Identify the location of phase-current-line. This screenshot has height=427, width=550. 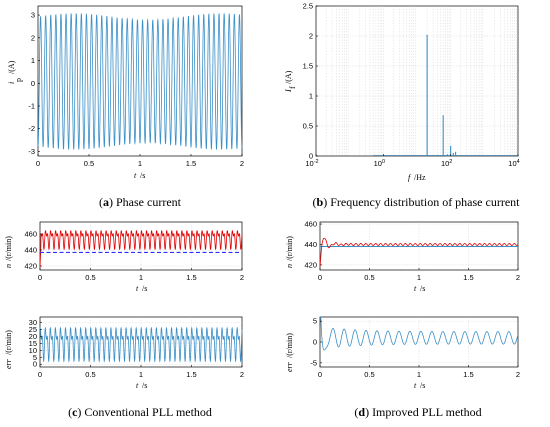
(140, 81).